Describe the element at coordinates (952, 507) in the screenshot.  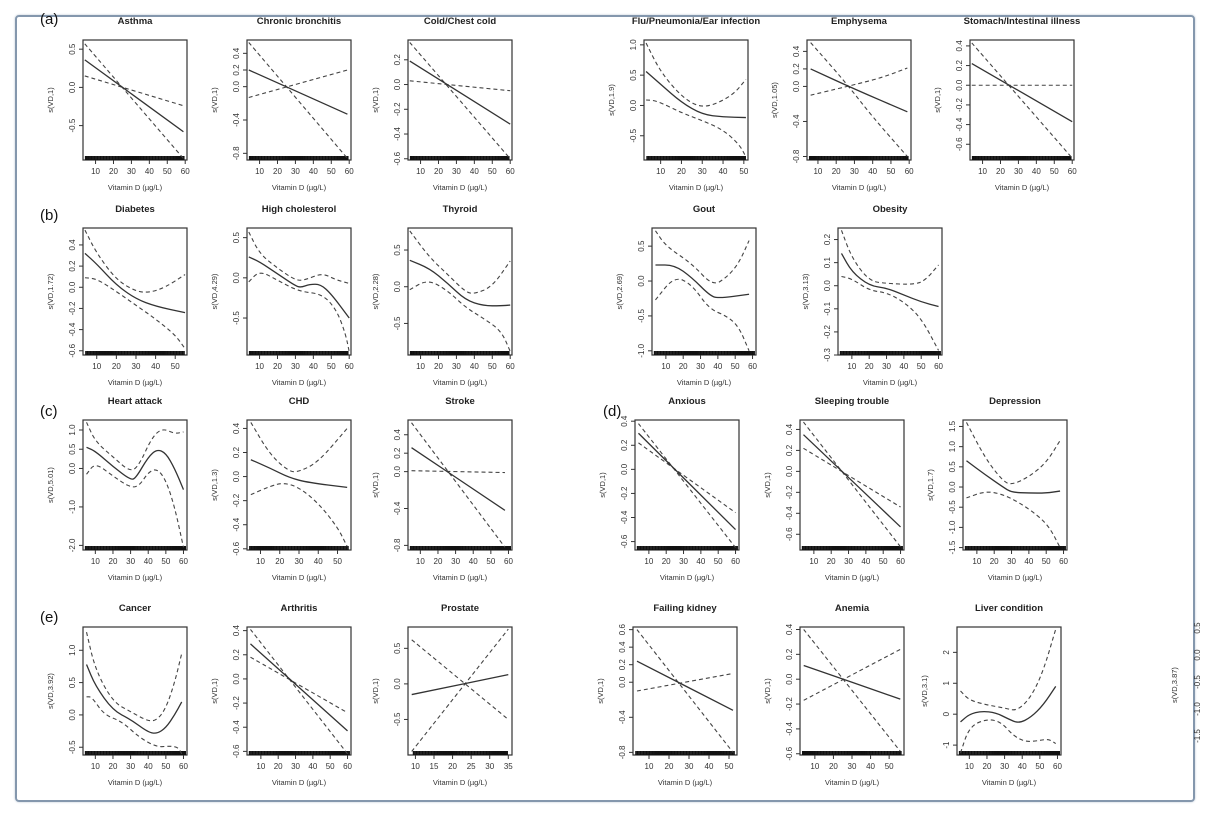
I see `y-tick-label: -0.5` at that location.